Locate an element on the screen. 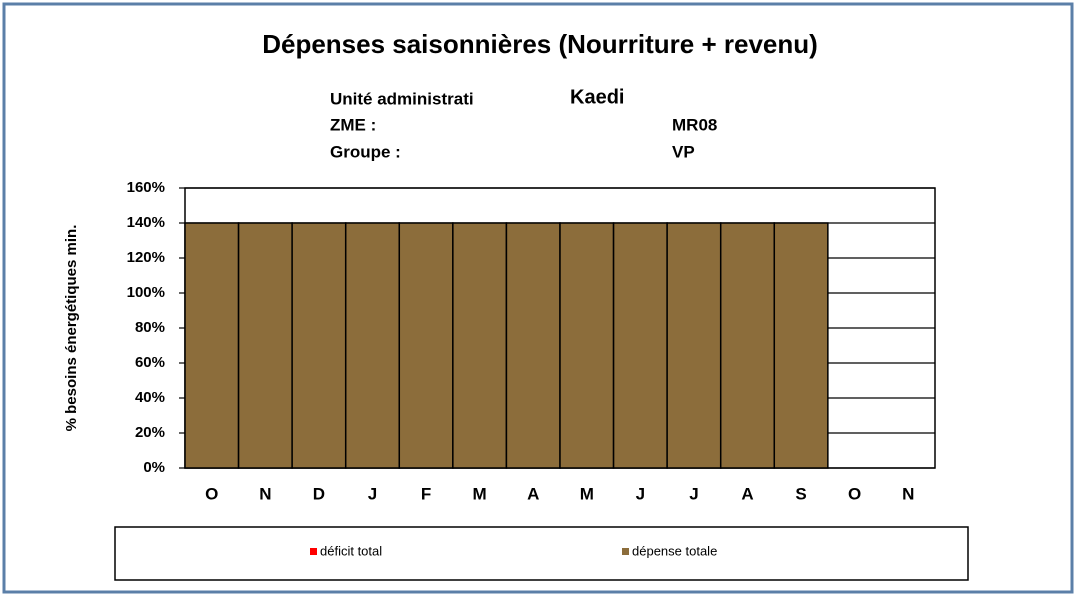  info-label: Groupe : is located at coordinates (365, 151).